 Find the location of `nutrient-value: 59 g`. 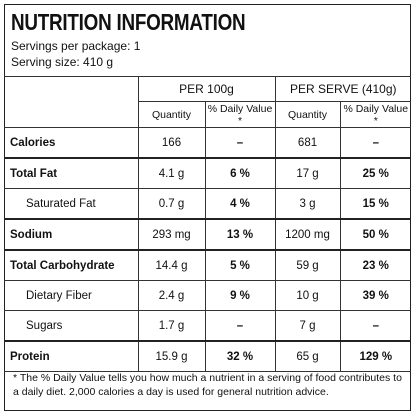

nutrient-value: 59 g is located at coordinates (307, 265).